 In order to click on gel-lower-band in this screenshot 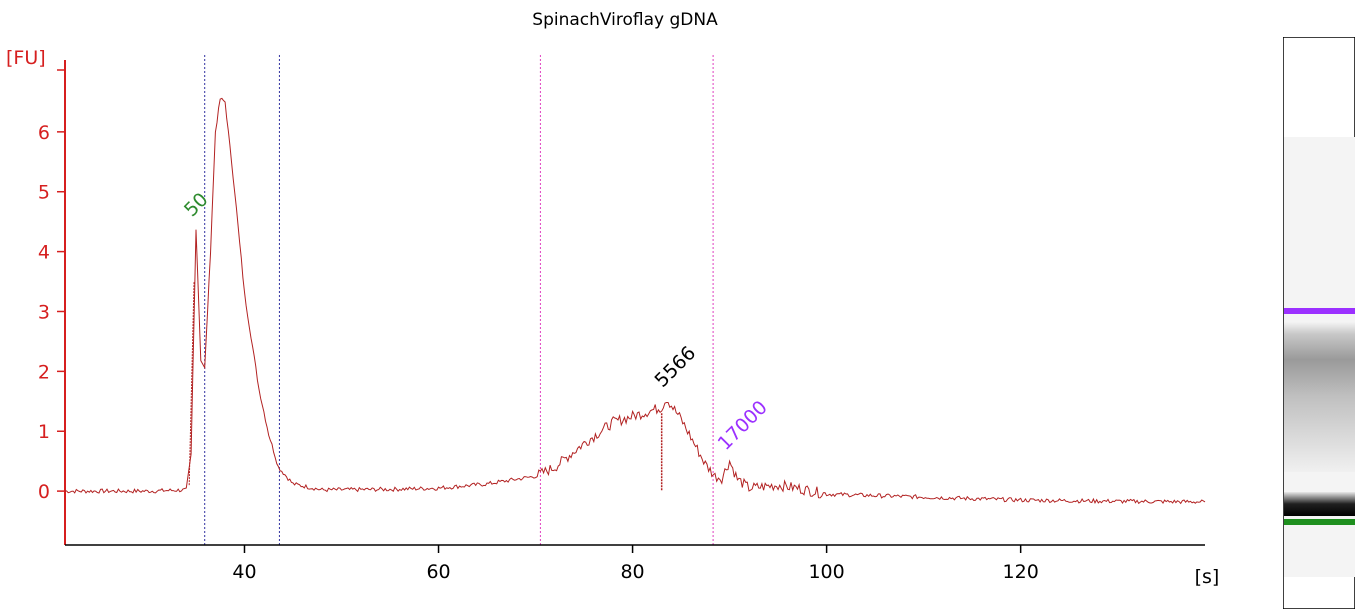, I will do `click(1319, 504)`.